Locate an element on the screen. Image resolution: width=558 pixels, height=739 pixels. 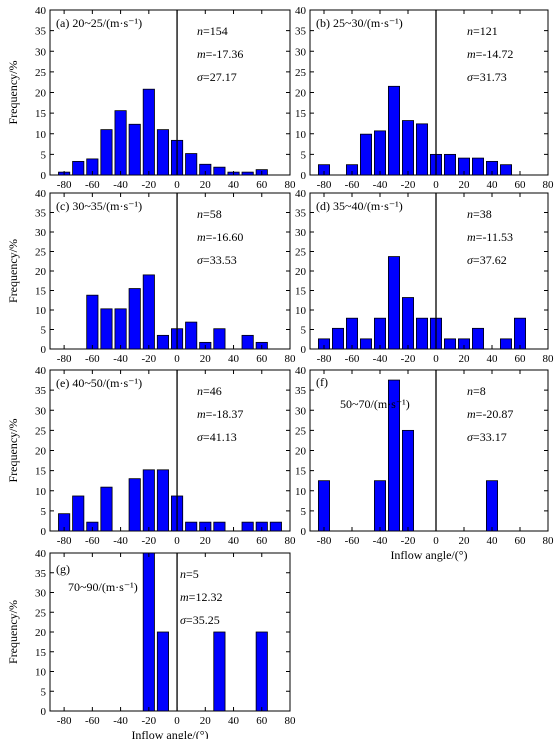
stat-n: n=8 is located at coordinates (476, 391).